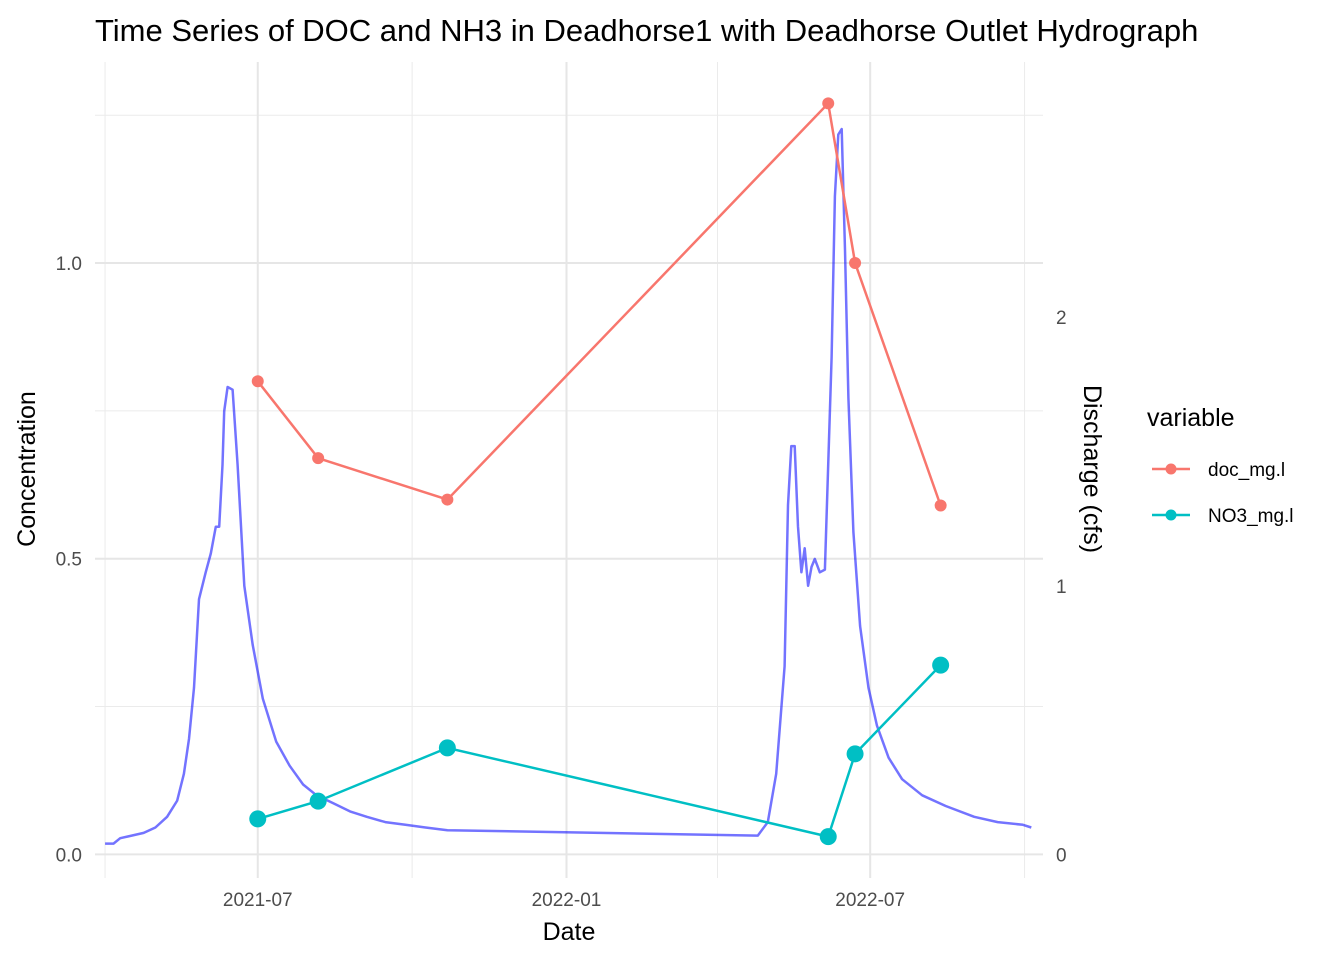 The height and width of the screenshot is (960, 1344). What do you see at coordinates (569, 932) in the screenshot?
I see `x-axis-title: Date` at bounding box center [569, 932].